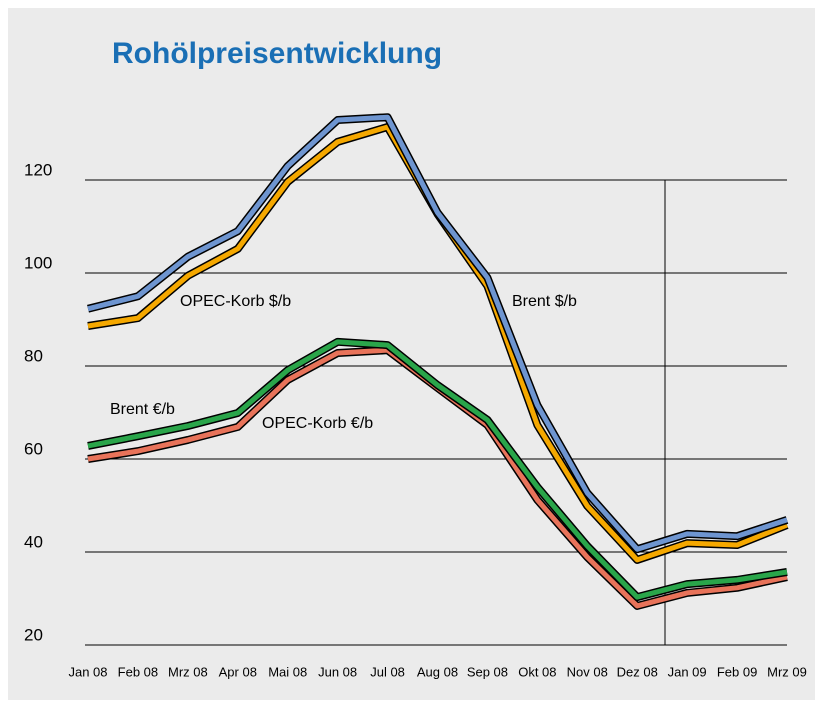  Describe the element at coordinates (687, 671) in the screenshot. I see `x-tick-label: Jan 09` at that location.